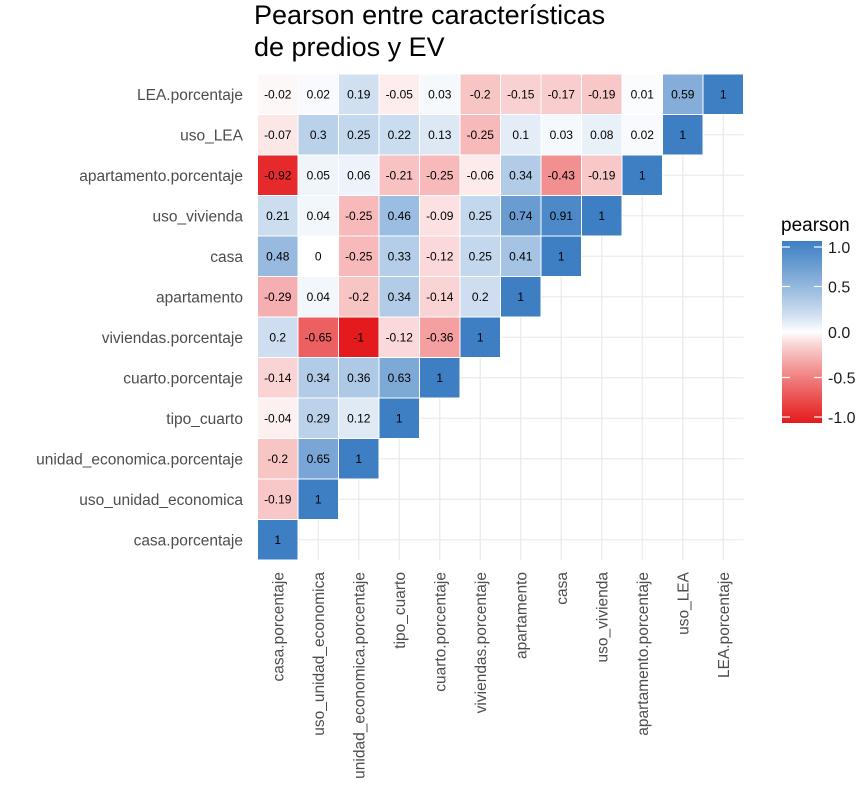  Describe the element at coordinates (139, 459) in the screenshot. I see `y-tick-label-unidad-economica-porcentaje: unidad_economica.porcentaje` at that location.